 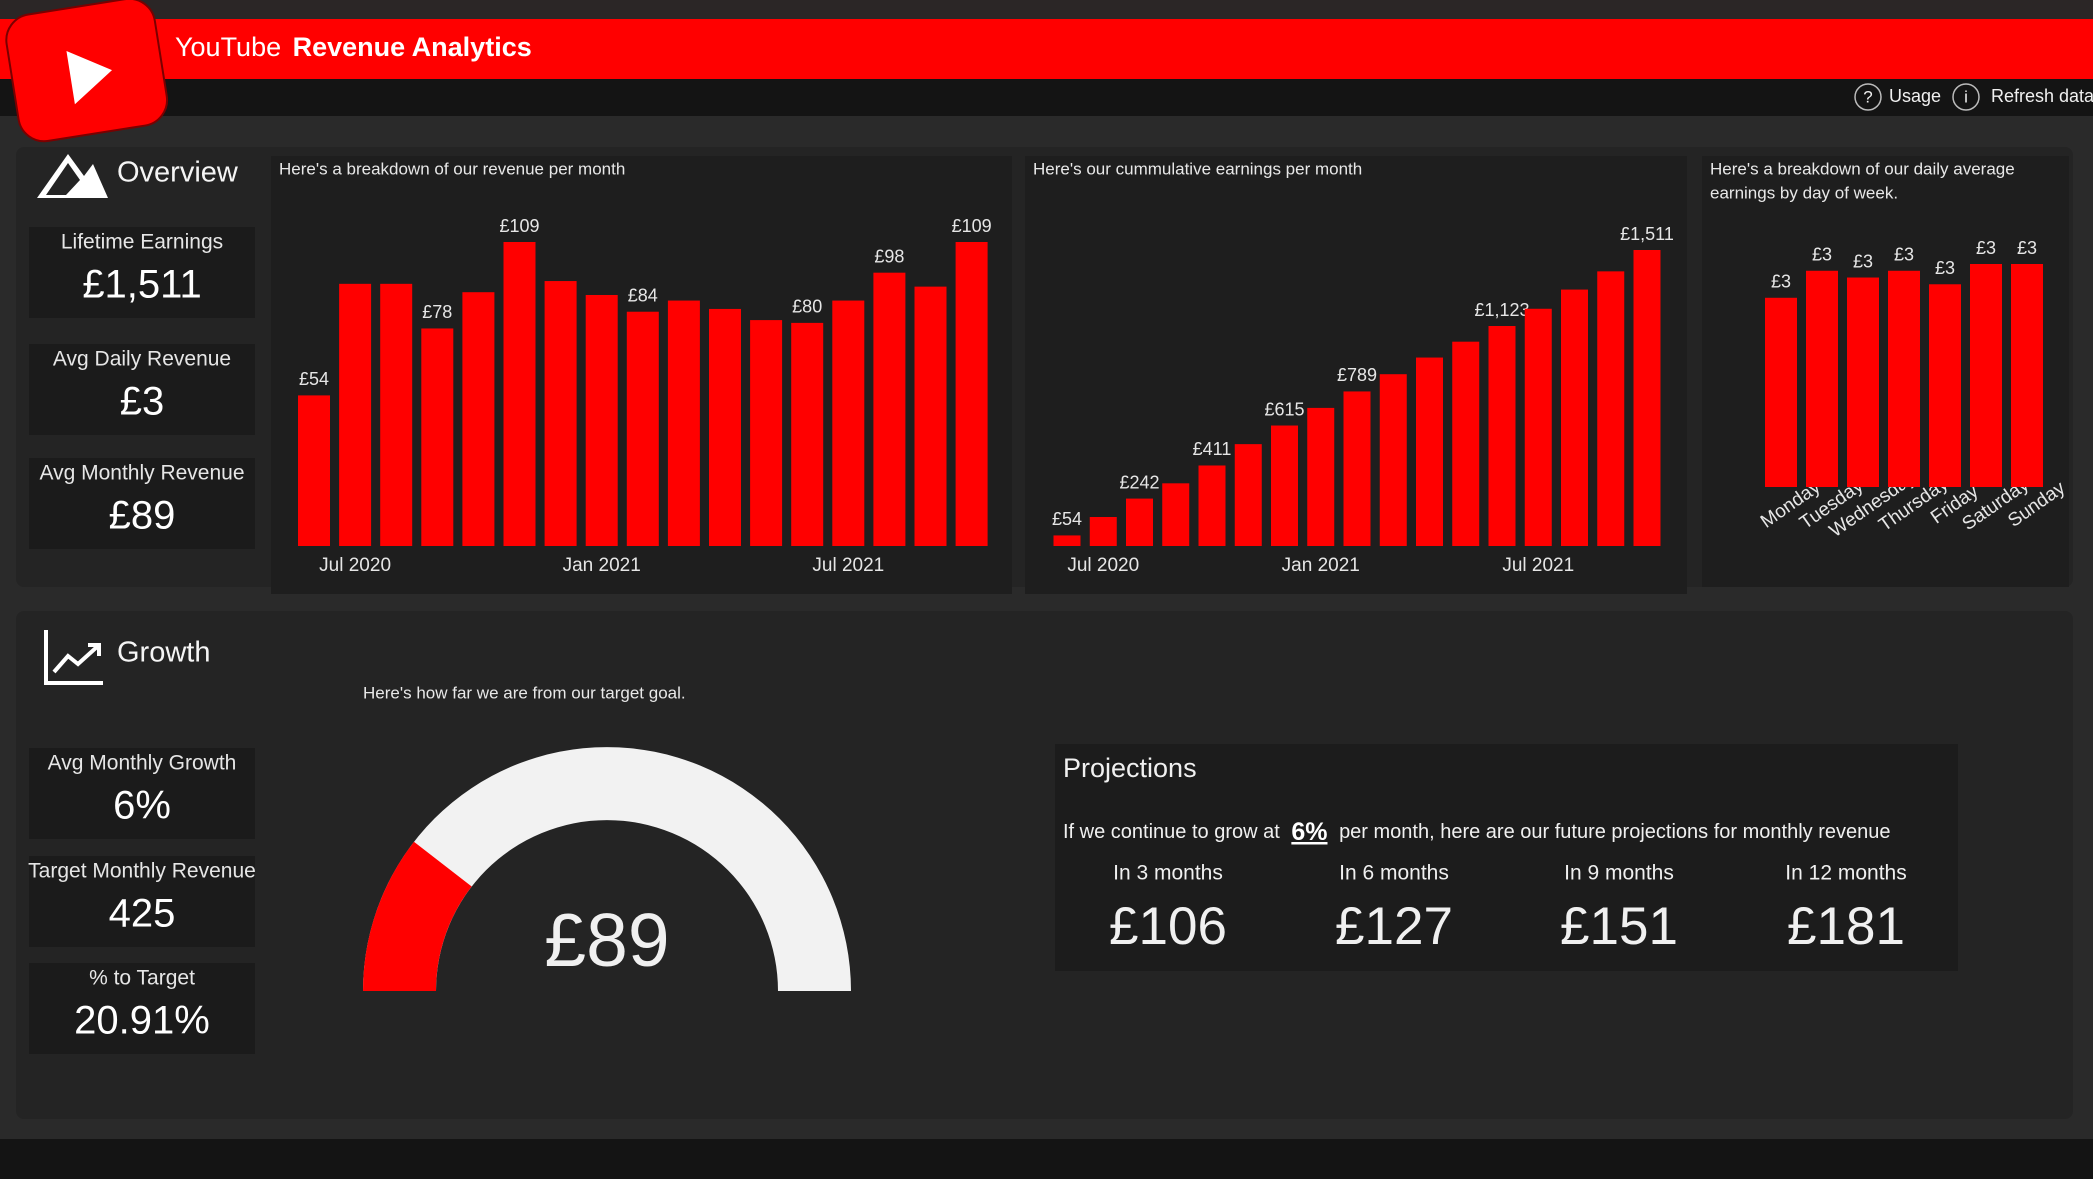 What do you see at coordinates (163, 653) in the screenshot?
I see `growth-title: Growth` at bounding box center [163, 653].